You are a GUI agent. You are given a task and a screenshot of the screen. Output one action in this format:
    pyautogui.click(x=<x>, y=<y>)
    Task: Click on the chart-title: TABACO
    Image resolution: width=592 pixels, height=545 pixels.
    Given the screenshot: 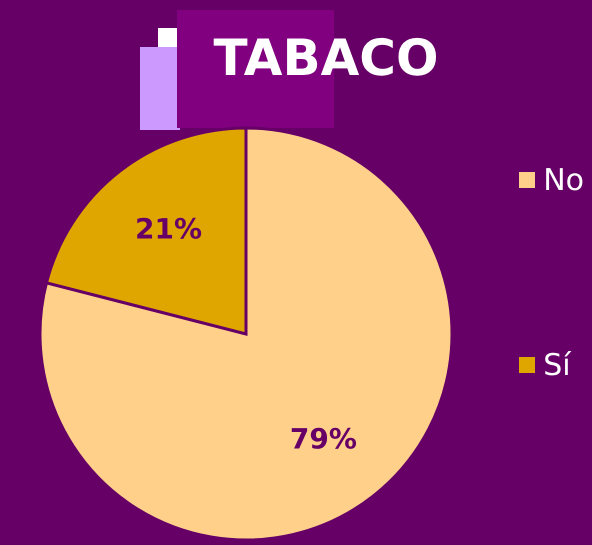 What is the action you would take?
    pyautogui.click(x=326, y=58)
    